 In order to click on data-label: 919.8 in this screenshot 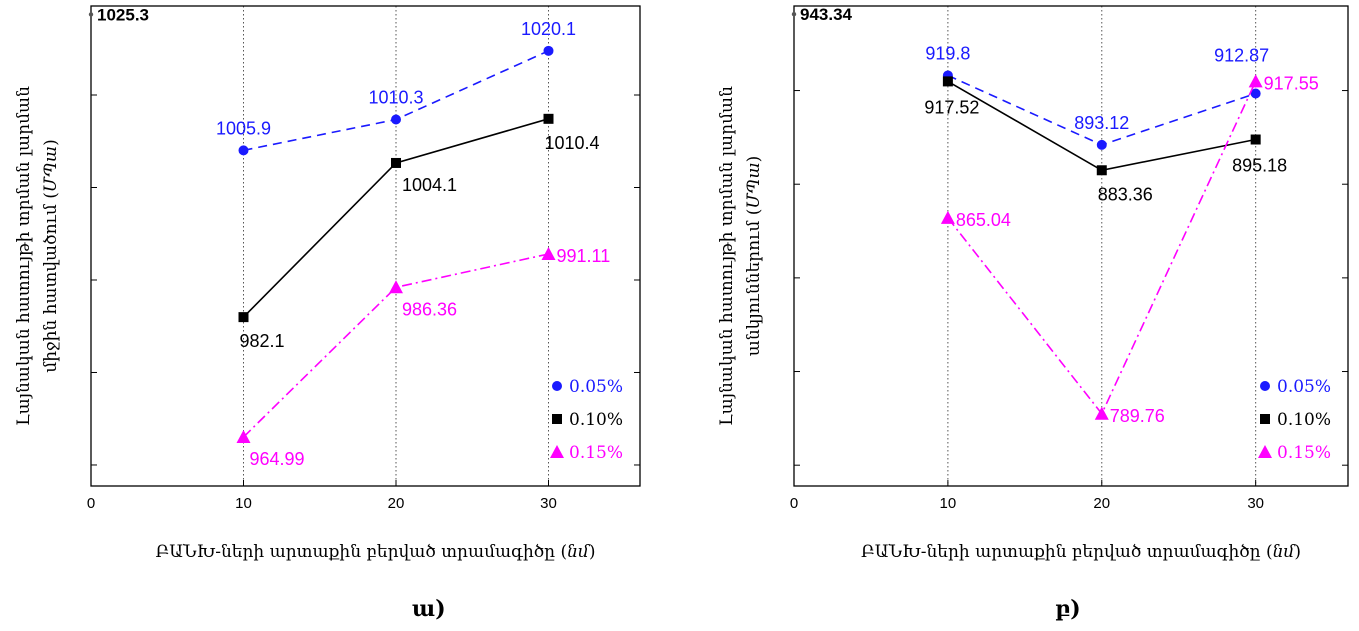, I will do `click(947, 53)`.